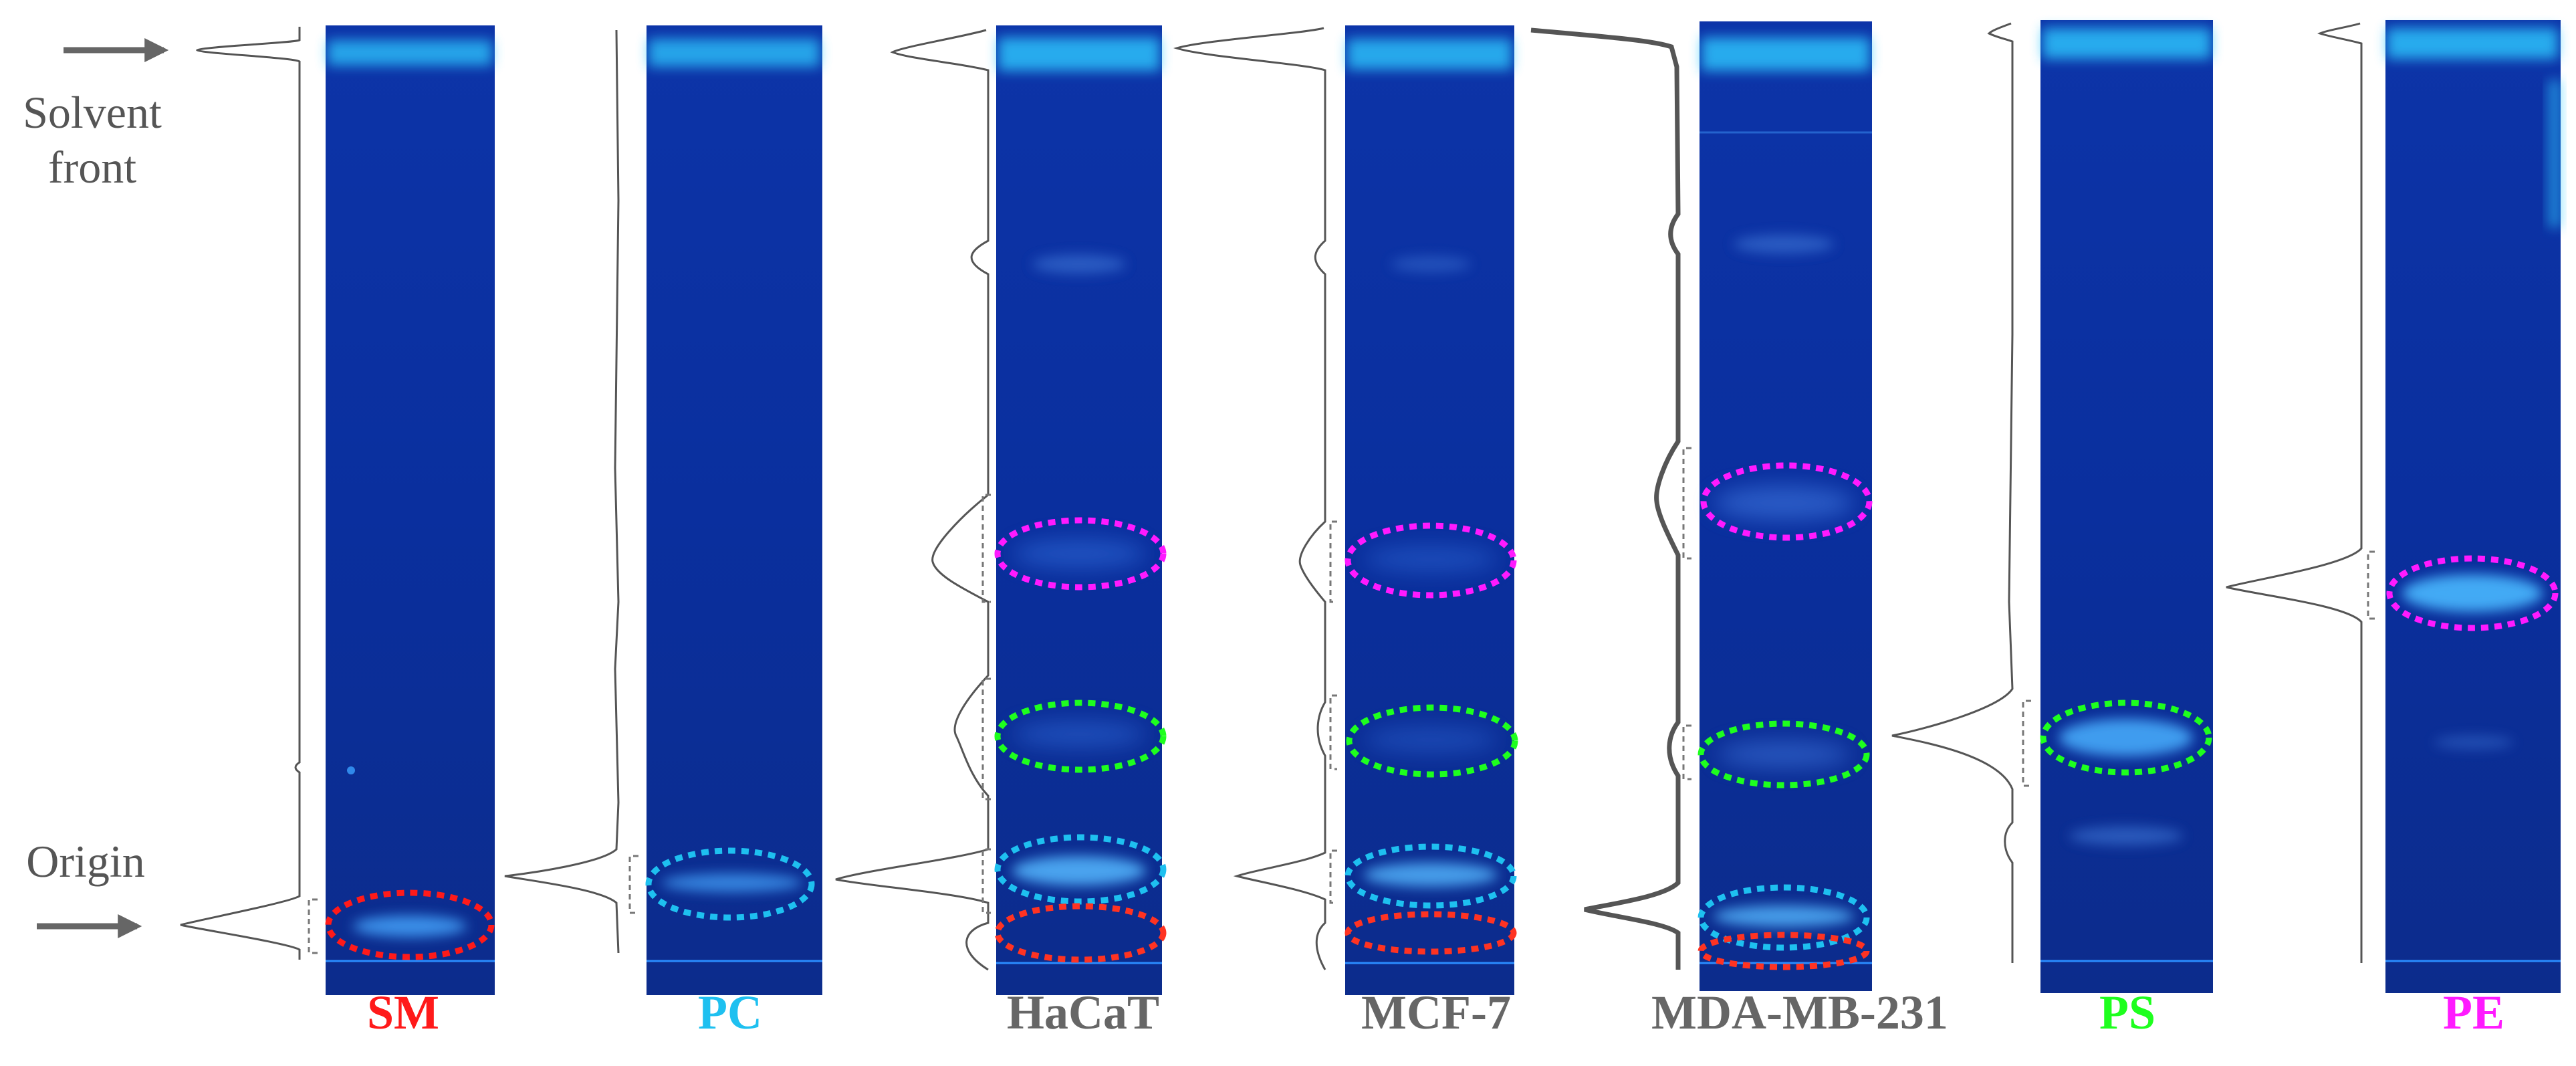  What do you see at coordinates (85, 861) in the screenshot?
I see `origin-label: Origin` at bounding box center [85, 861].